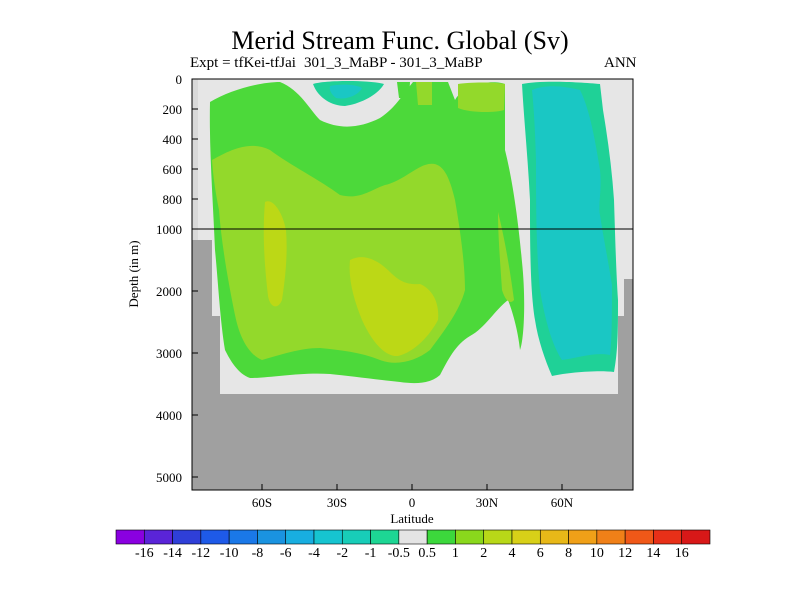  Describe the element at coordinates (597, 553) in the screenshot. I see `colorbar-label: 10` at that location.